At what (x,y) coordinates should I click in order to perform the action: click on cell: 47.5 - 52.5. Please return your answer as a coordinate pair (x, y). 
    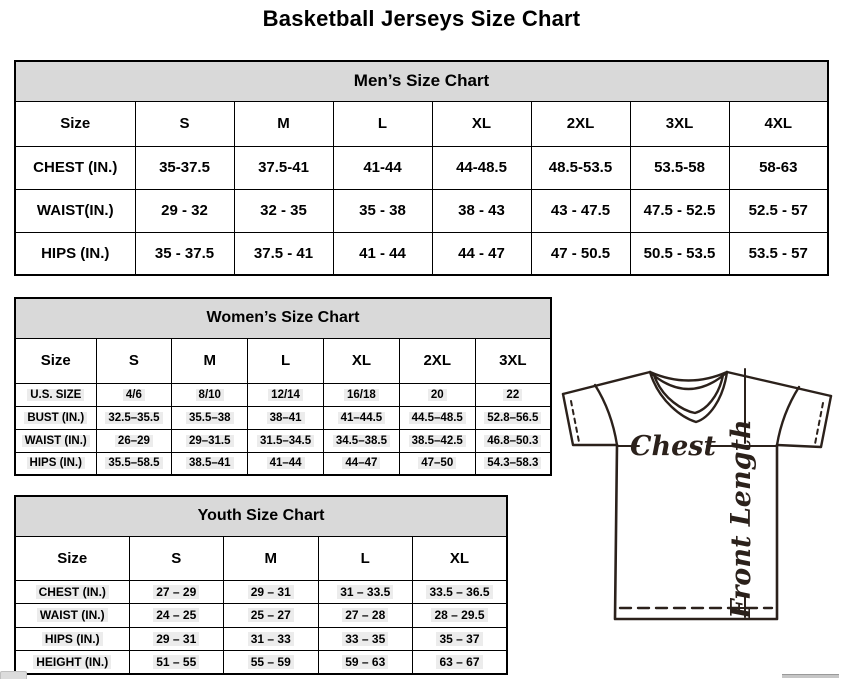
    Looking at the image, I should click on (679, 210).